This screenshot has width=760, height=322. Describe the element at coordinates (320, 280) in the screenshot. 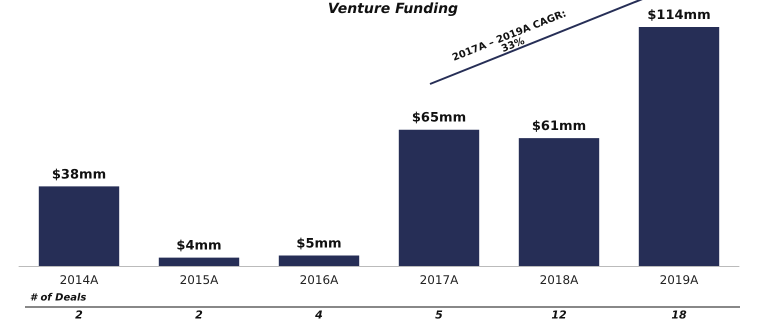

I see `x-tick-label: 2016A` at that location.